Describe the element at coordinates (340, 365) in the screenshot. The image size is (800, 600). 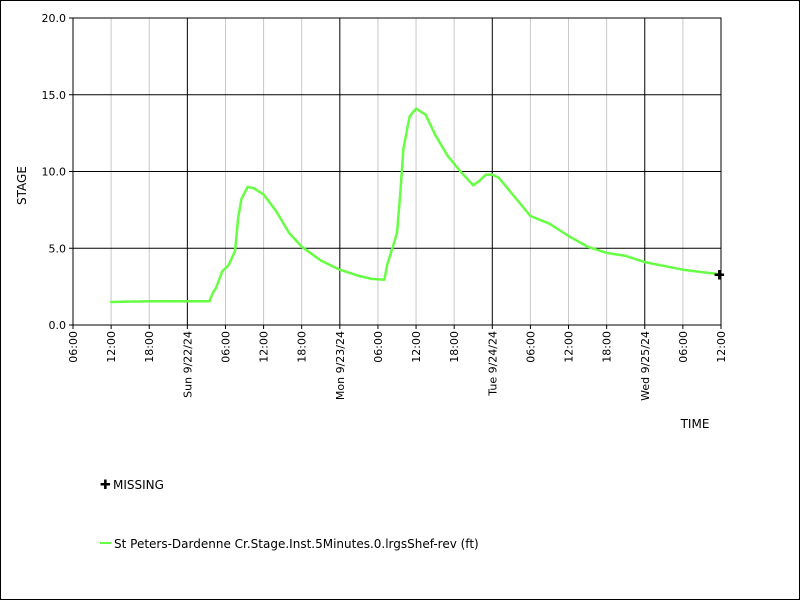
I see `x-tick-label: Mon 9/23/24` at that location.